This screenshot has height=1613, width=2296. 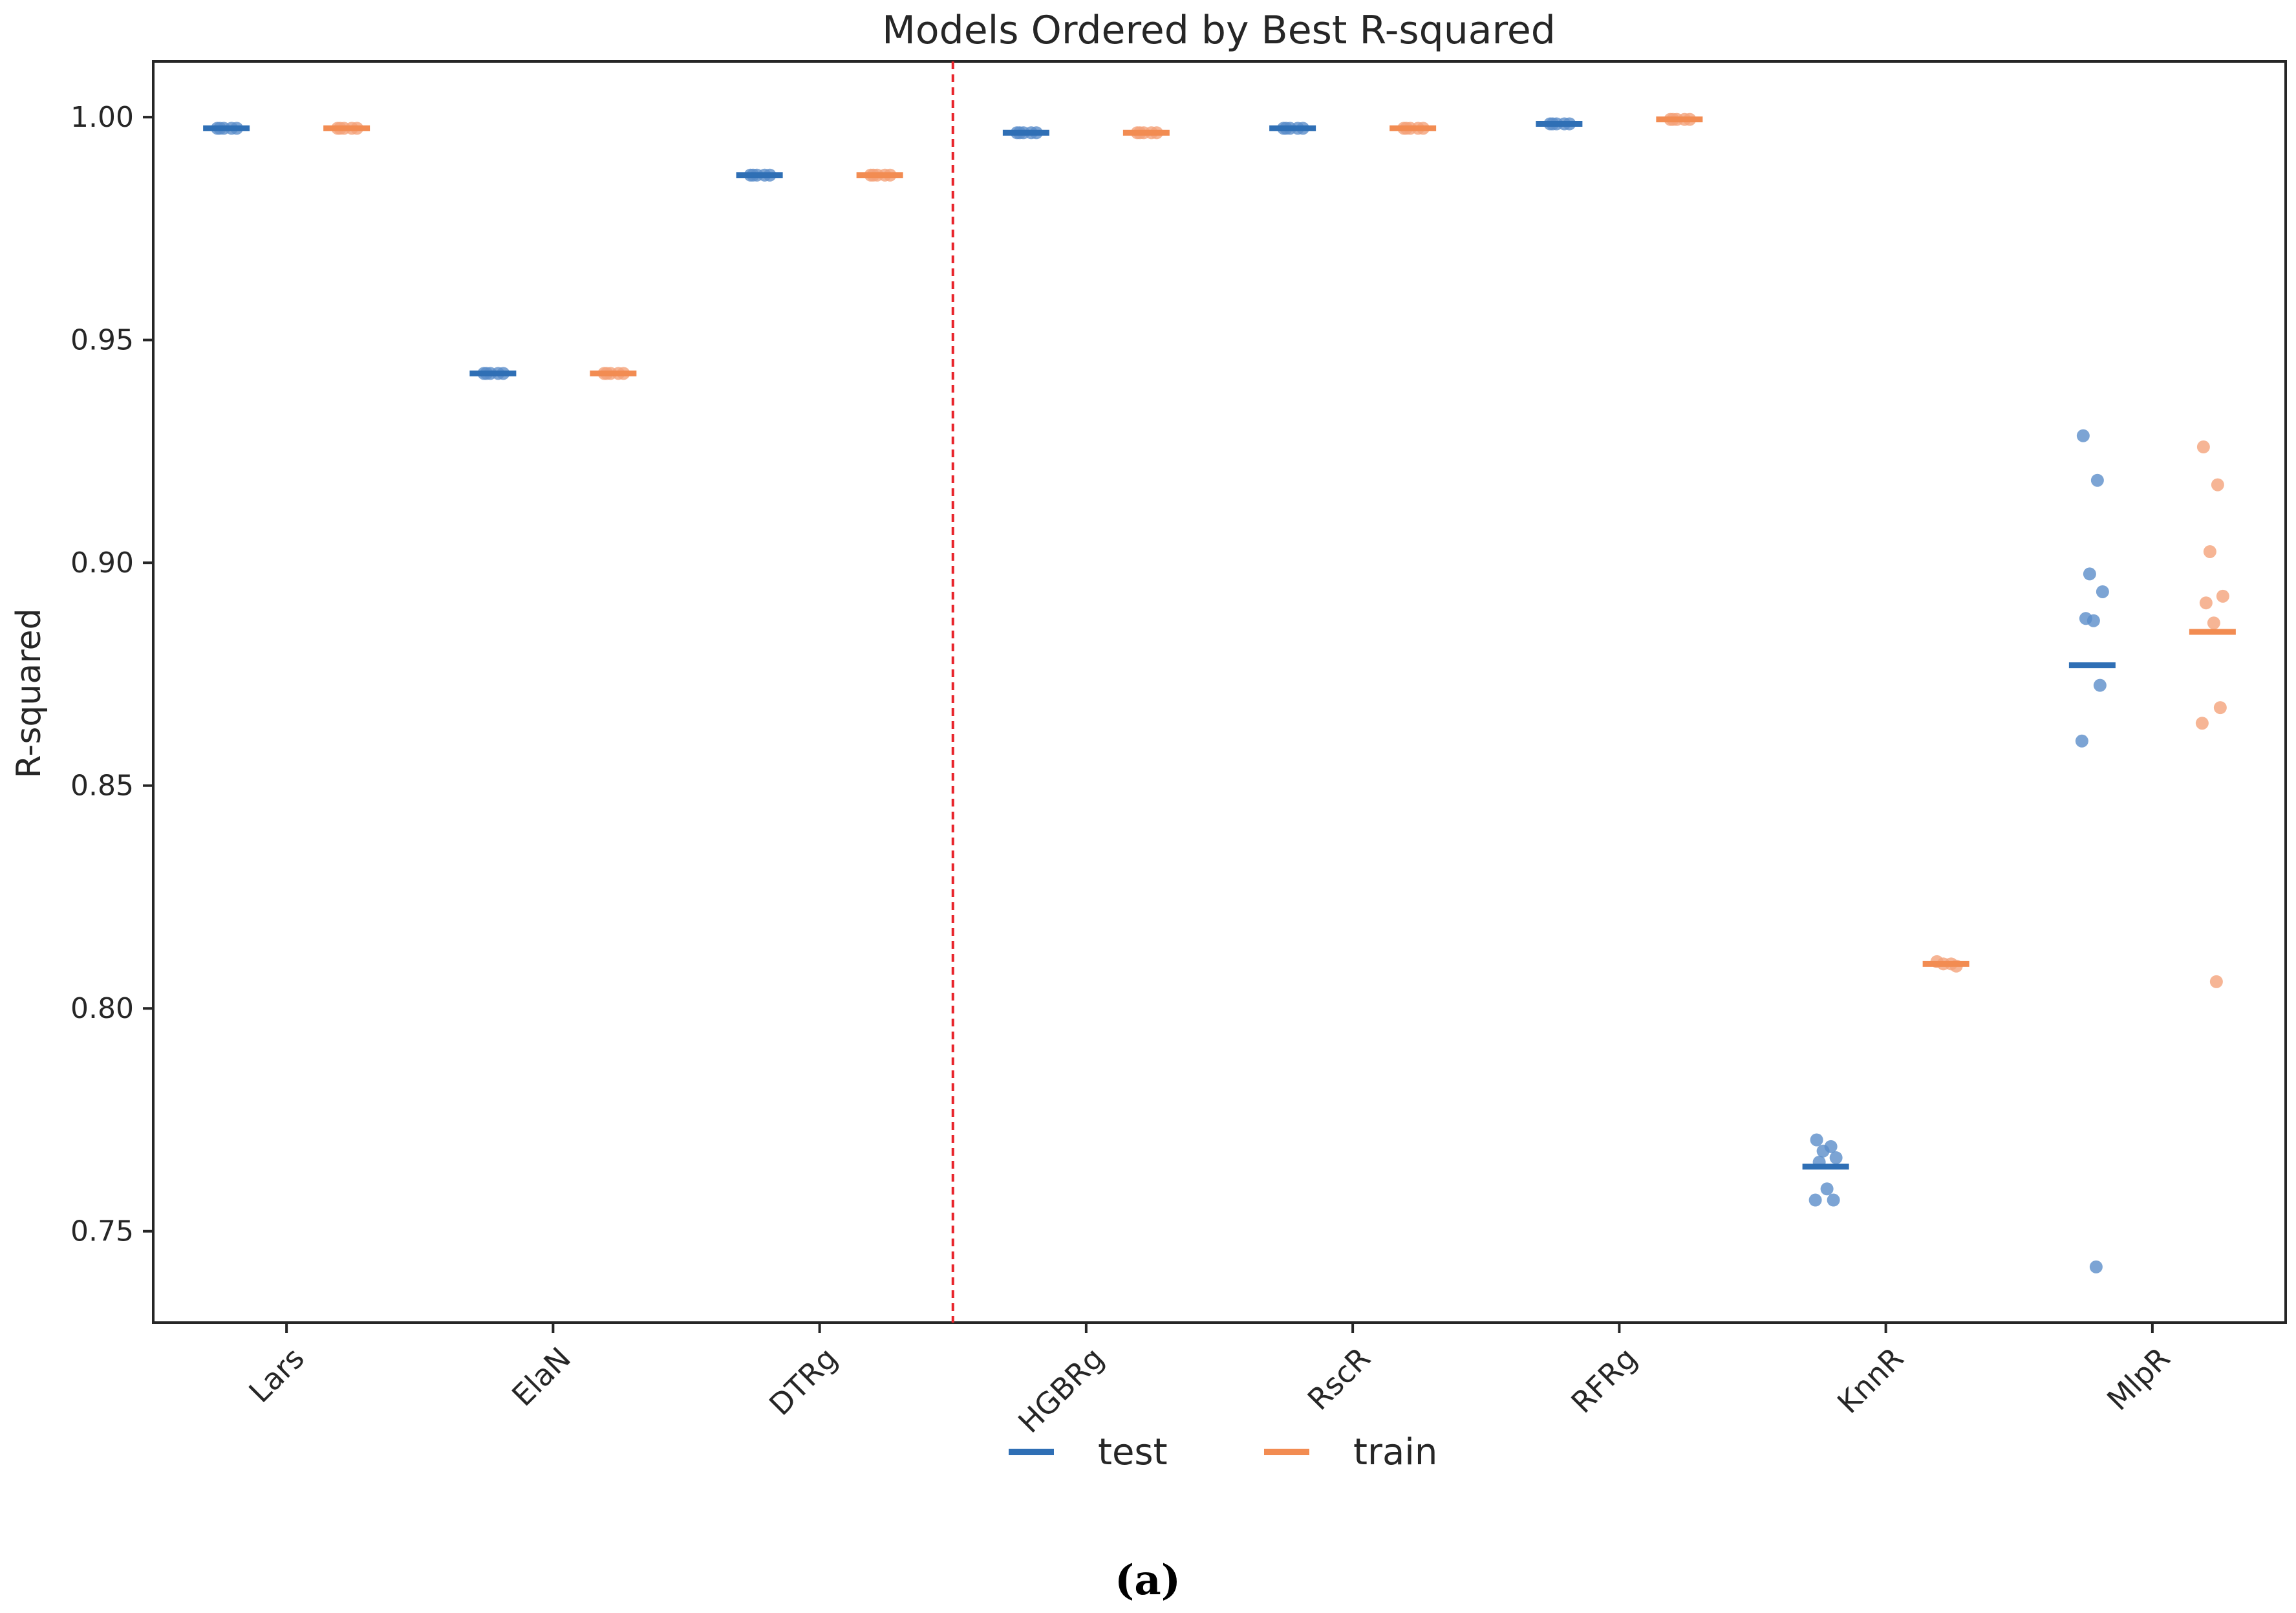 What do you see at coordinates (1604, 1380) in the screenshot?
I see `x-tick-label-rfrg: RFRg` at bounding box center [1604, 1380].